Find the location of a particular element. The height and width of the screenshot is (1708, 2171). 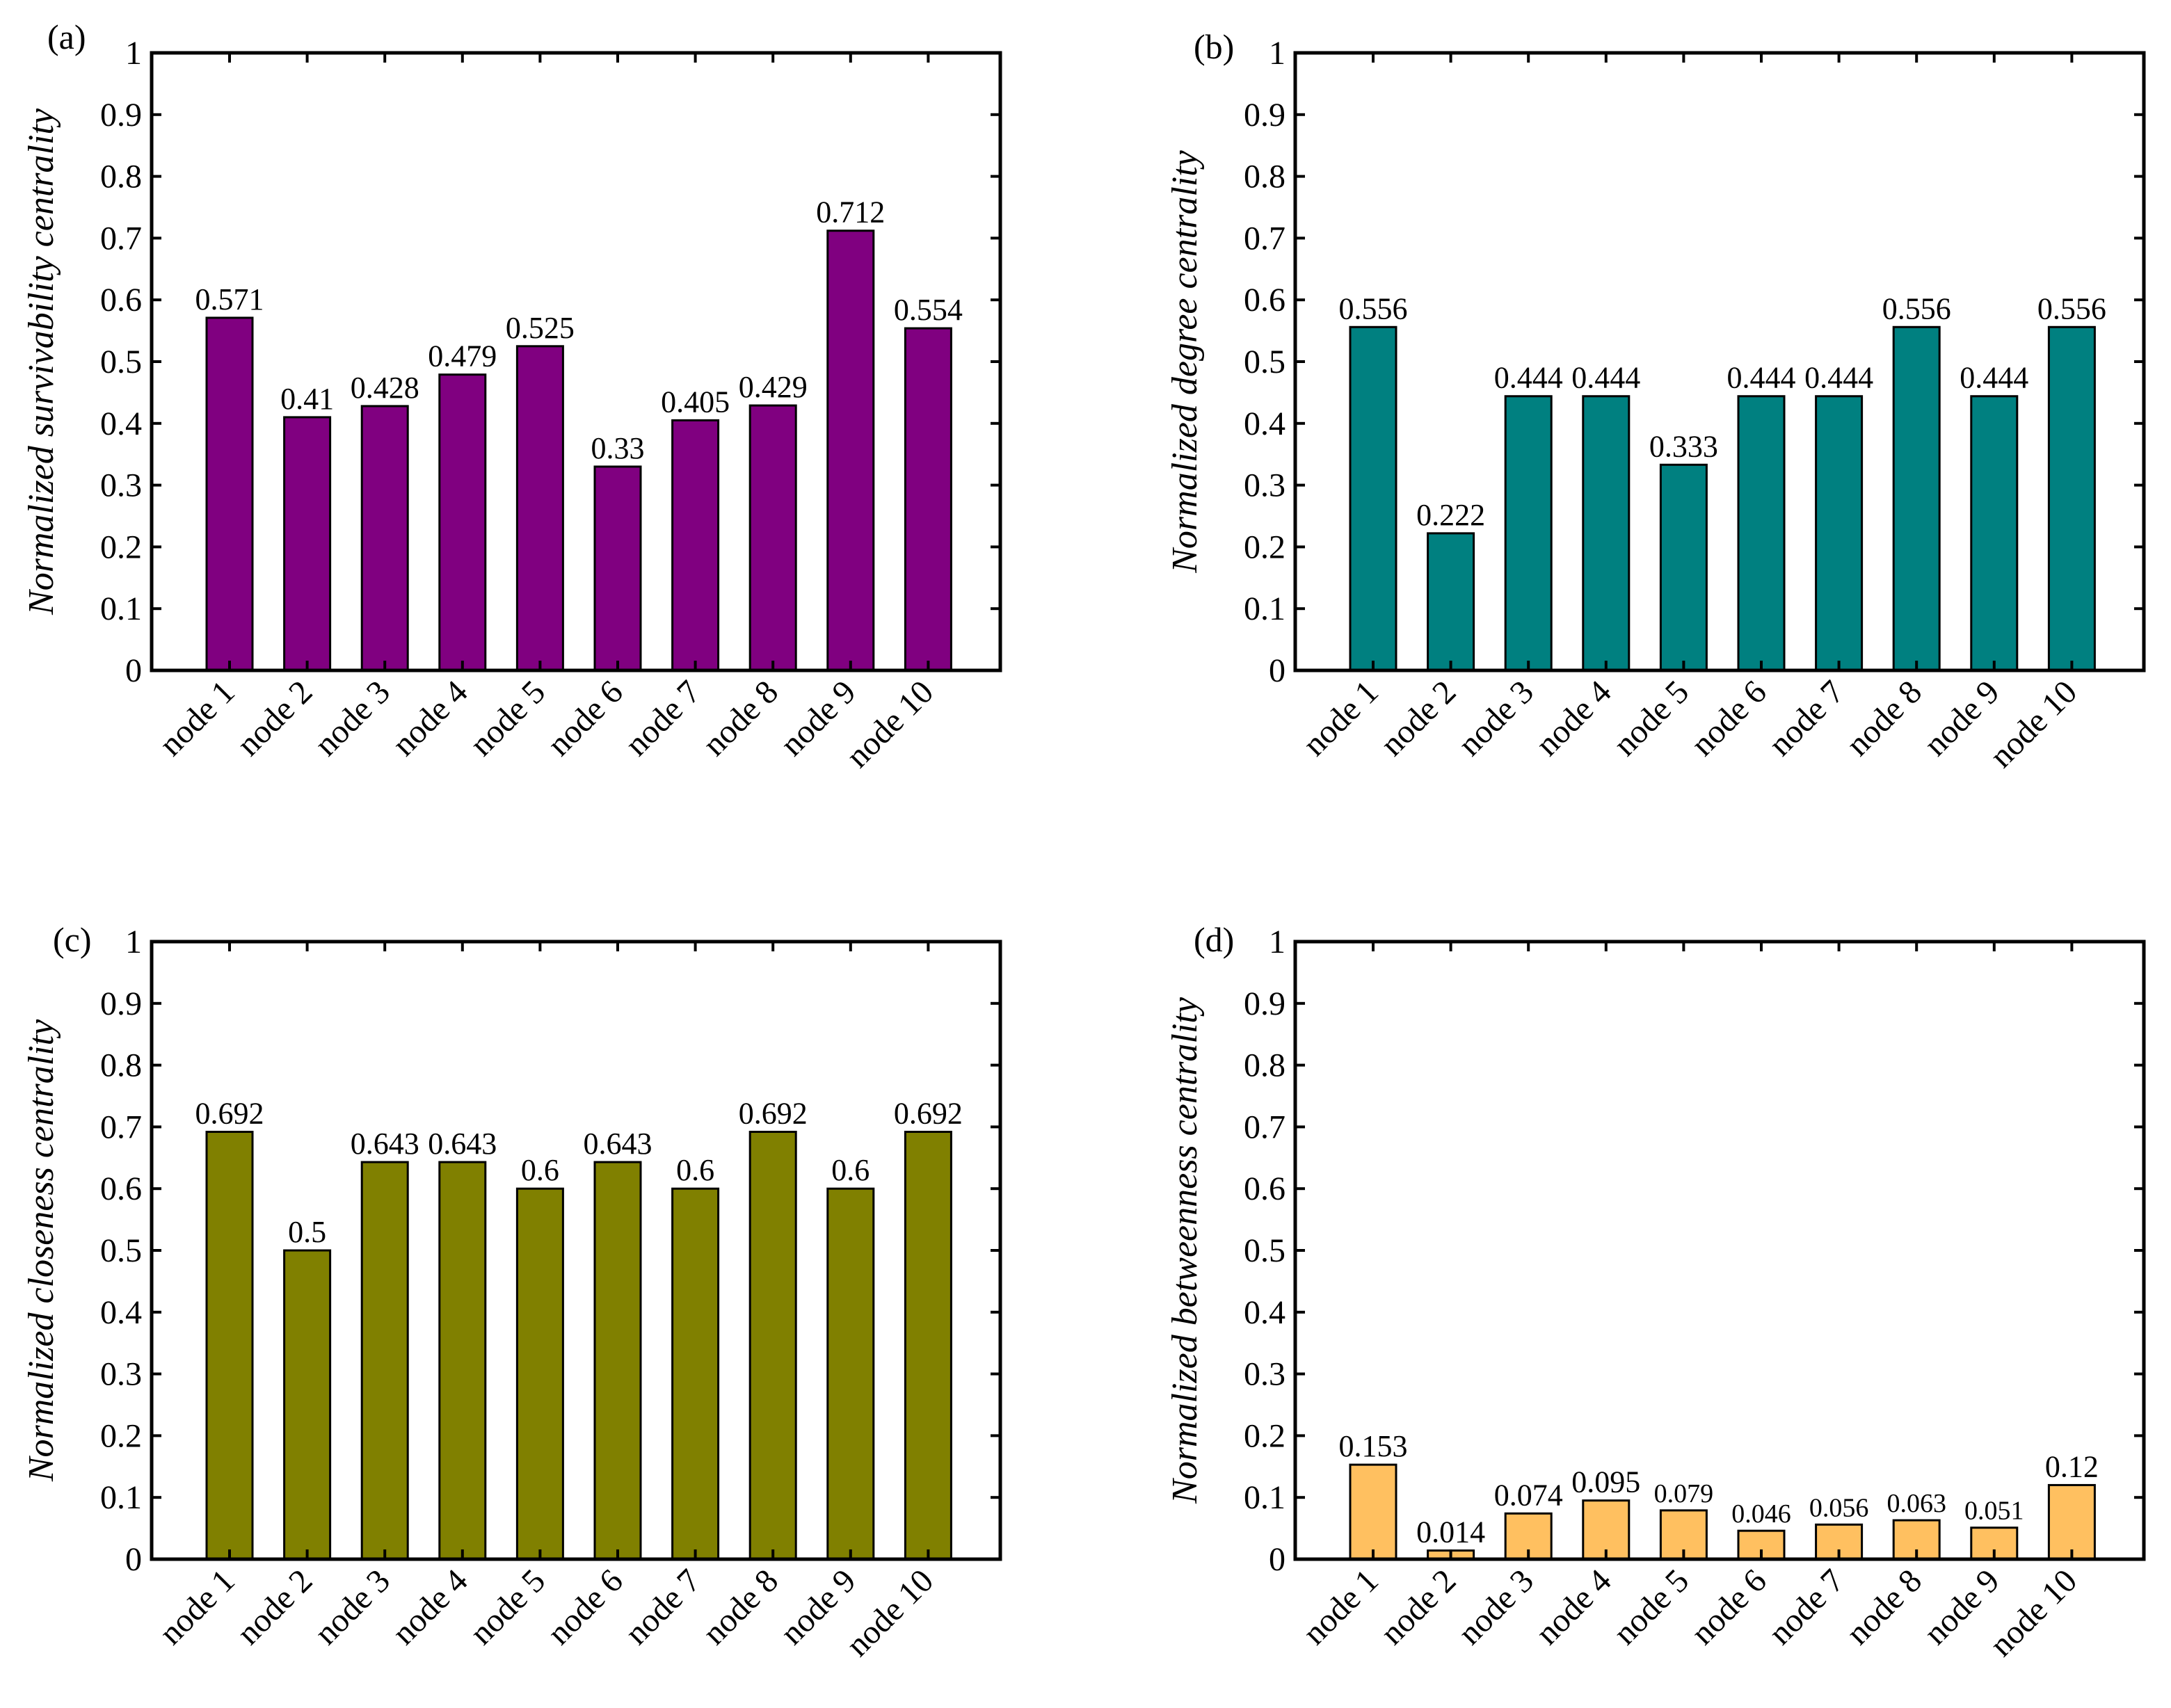

bar-value-label: 0.428 is located at coordinates (385, 388).